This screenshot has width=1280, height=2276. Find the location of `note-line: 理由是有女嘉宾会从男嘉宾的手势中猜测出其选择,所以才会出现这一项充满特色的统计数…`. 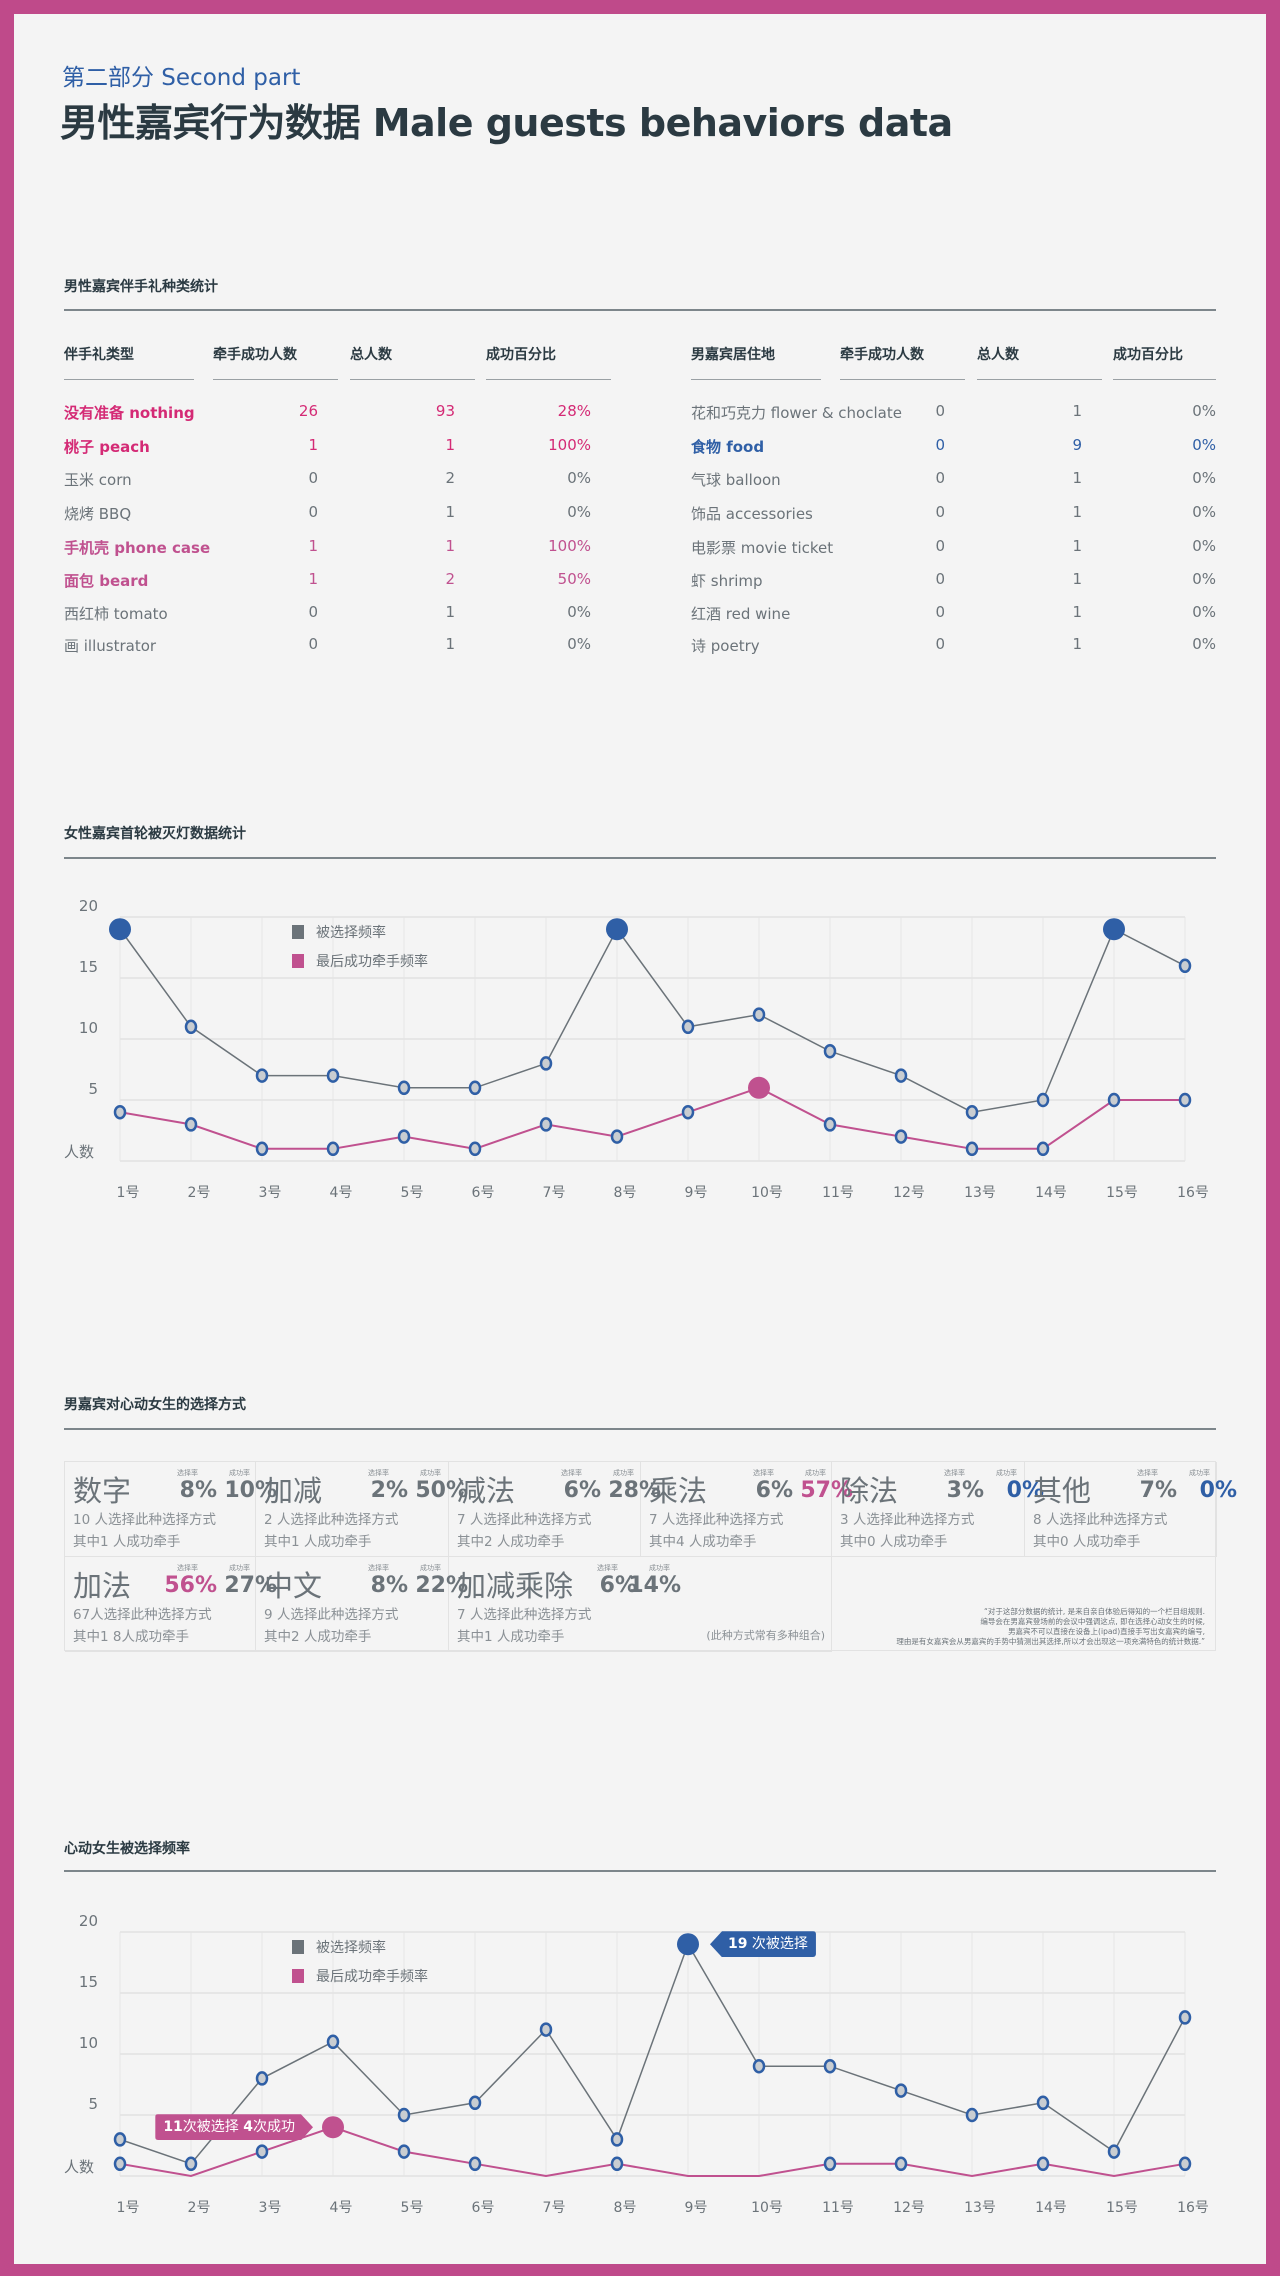

note-line: 理由是有女嘉宾会从男嘉宾的手势中猜测出其选择,所以才会出现这一项充满特色的统计数… is located at coordinates (1050, 1641).